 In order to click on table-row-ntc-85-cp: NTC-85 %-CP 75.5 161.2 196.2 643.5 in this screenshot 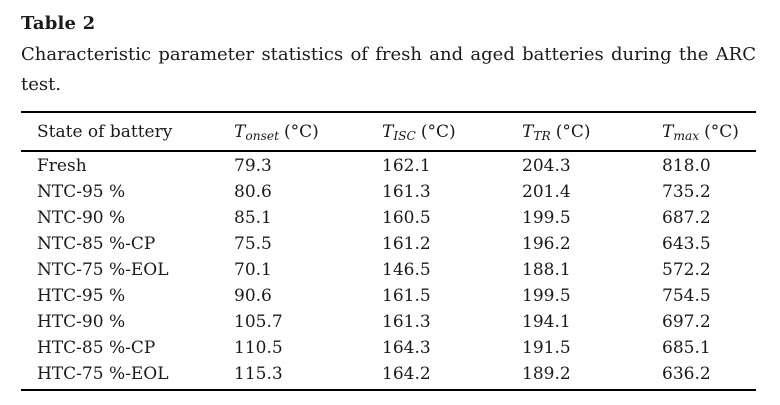, I will do `click(388, 244)`.